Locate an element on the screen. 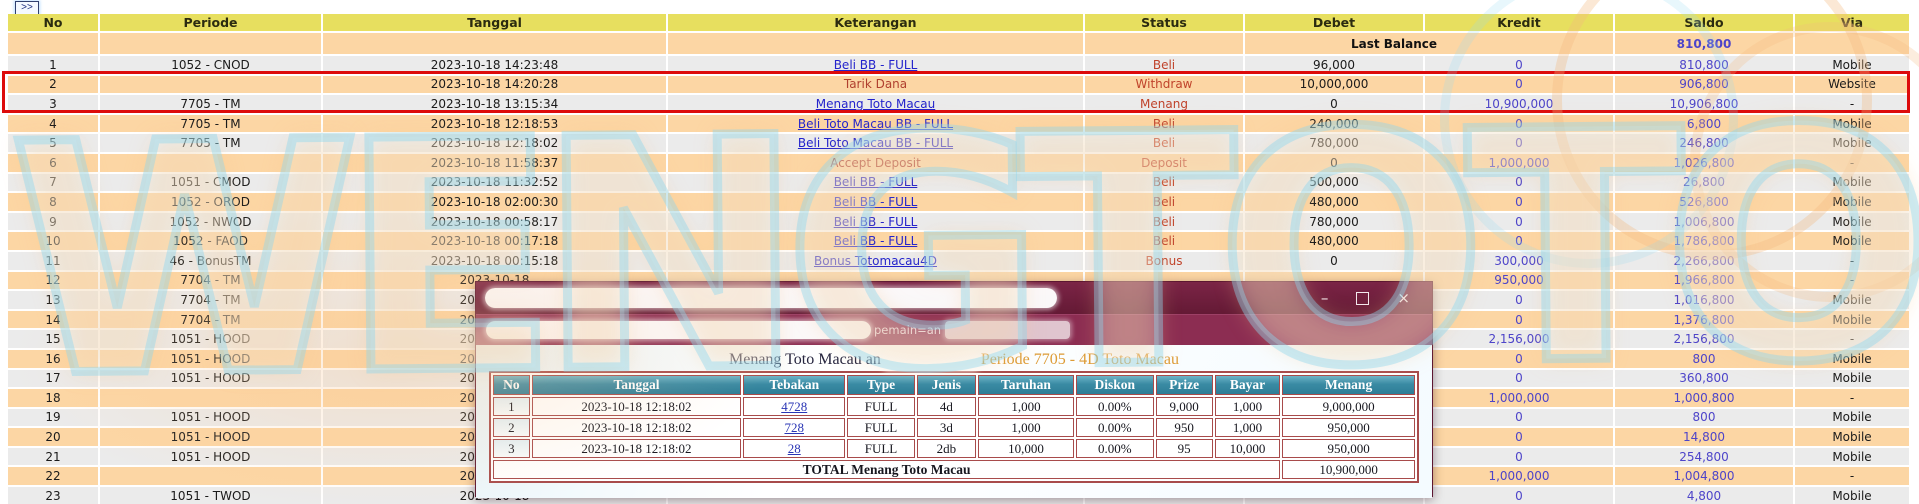  cell-no: 20 is located at coordinates (54, 438).